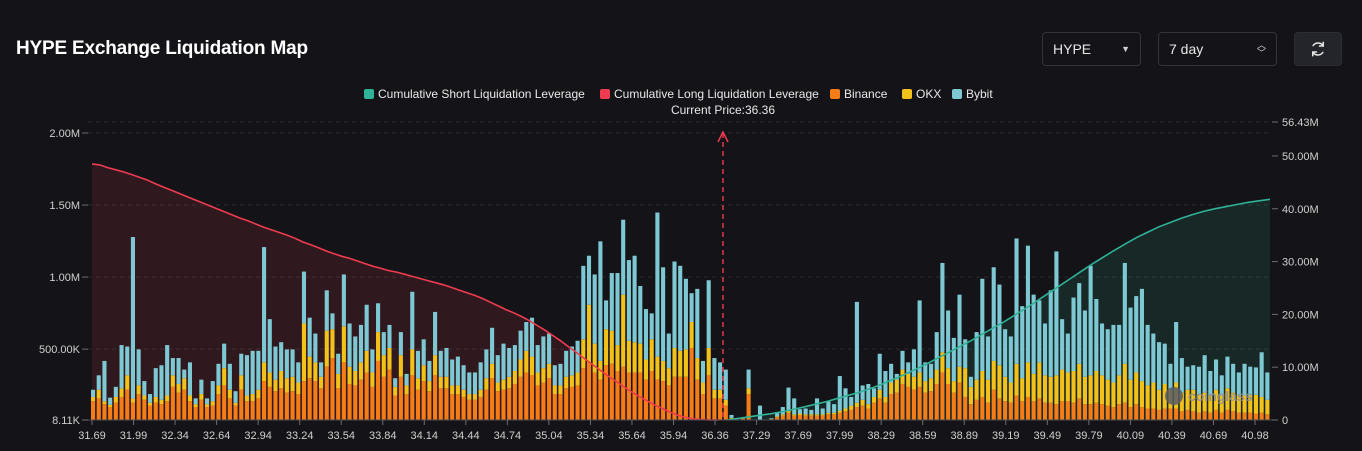 The image size is (1362, 451). I want to click on x-tick-label: 39.79, so click(1089, 436).